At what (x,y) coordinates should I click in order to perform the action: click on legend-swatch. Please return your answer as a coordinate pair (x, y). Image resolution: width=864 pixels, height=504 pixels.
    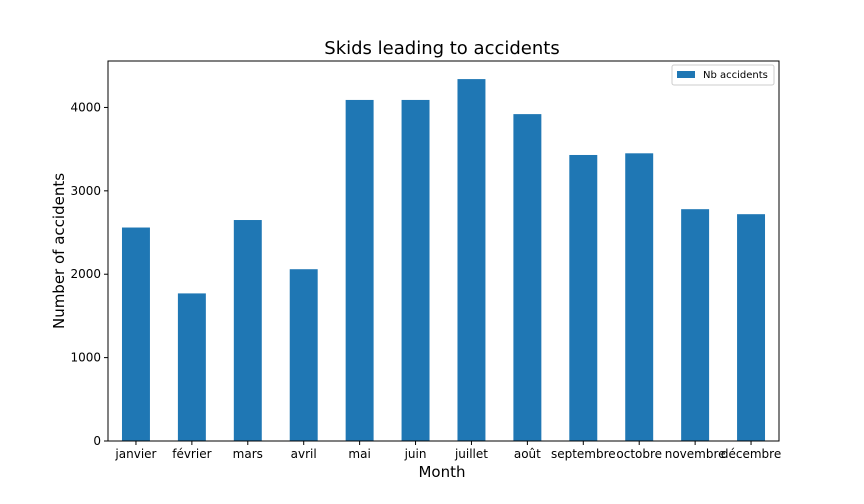
    Looking at the image, I should click on (686, 74).